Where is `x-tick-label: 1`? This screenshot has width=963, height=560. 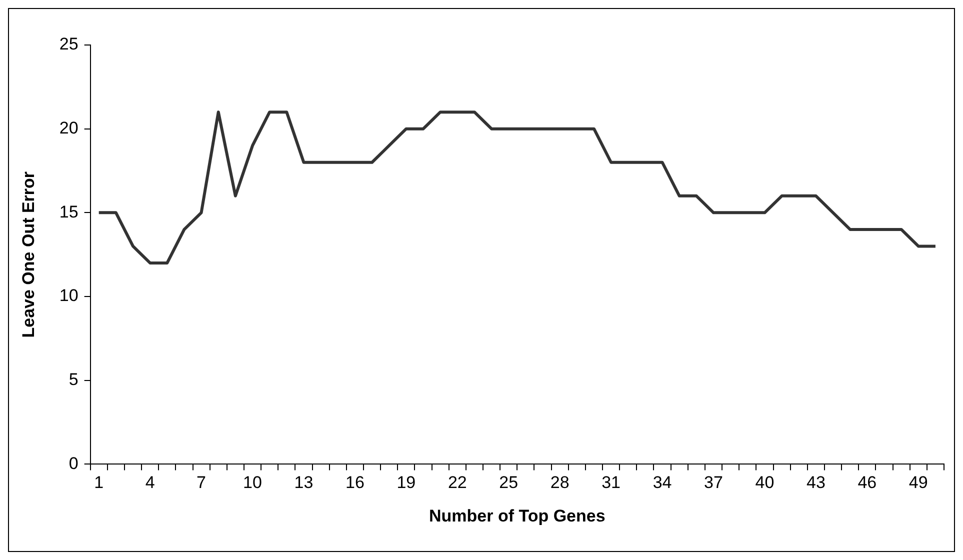
x-tick-label: 1 is located at coordinates (99, 482).